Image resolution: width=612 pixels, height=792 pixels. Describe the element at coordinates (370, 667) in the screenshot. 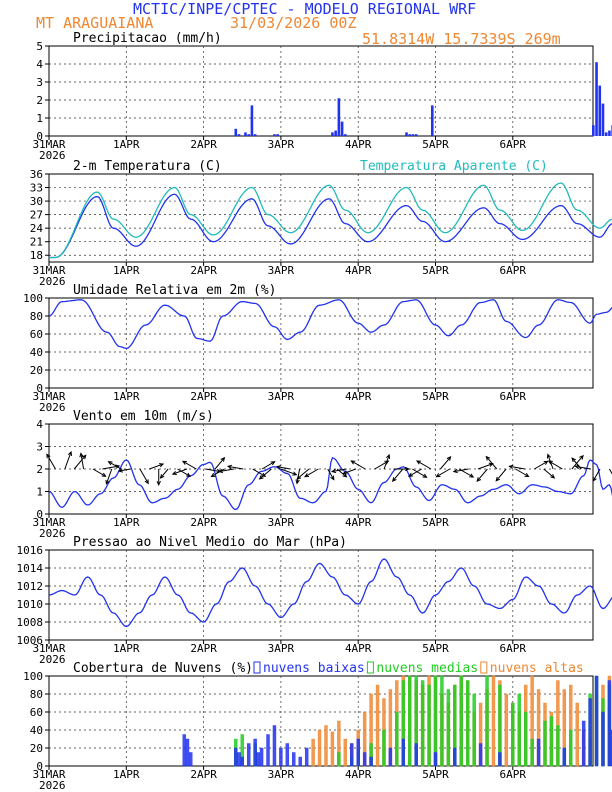

I see `legend-swatch-green` at that location.